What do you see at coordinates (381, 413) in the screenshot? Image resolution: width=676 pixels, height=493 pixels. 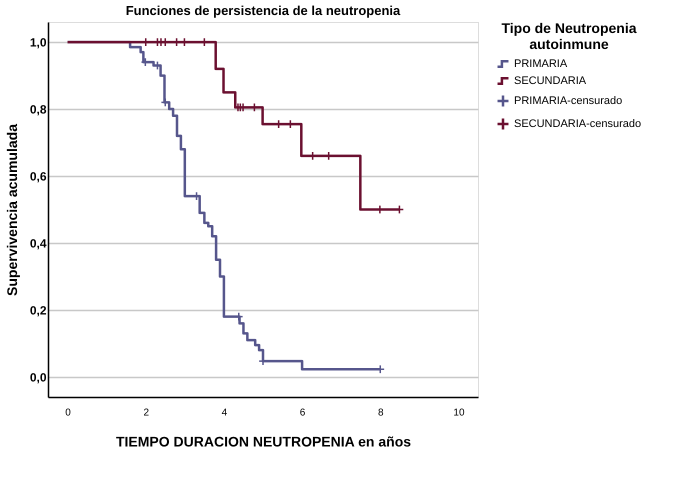 I see `x-tick-label: 8` at bounding box center [381, 413].